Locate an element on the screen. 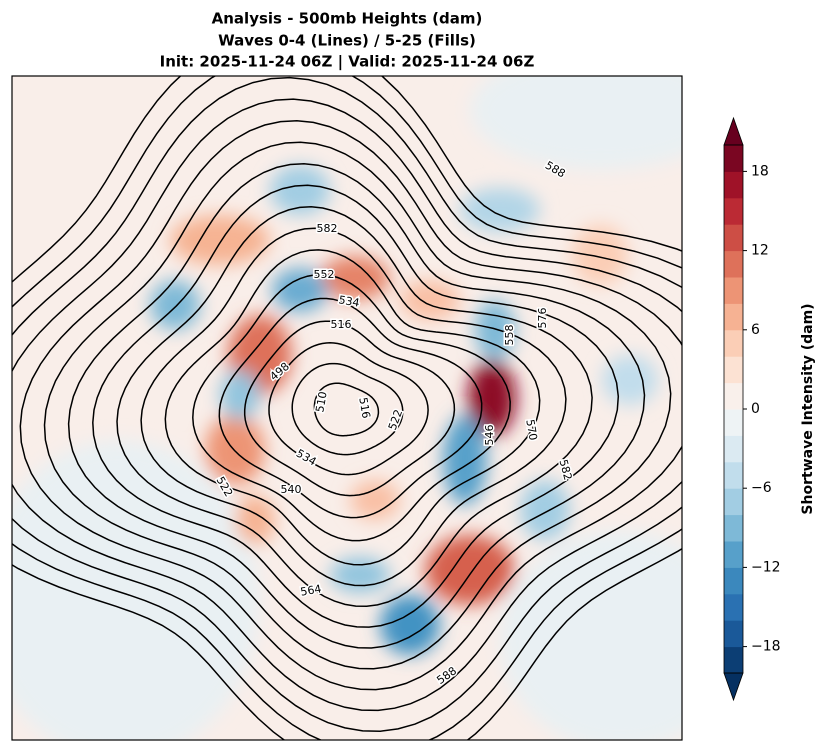  contour-label: 570 is located at coordinates (531, 429).